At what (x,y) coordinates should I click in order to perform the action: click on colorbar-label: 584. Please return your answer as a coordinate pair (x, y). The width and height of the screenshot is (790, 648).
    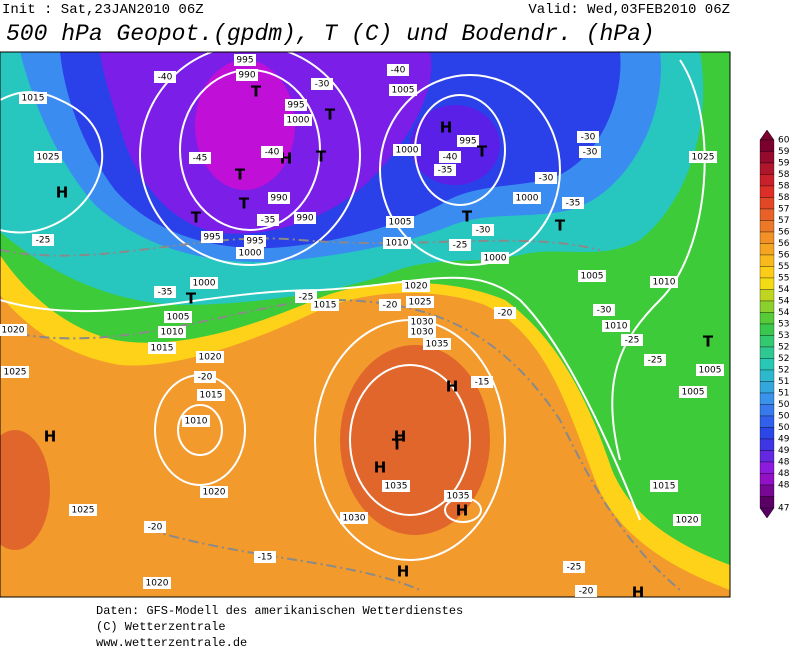
    Looking at the image, I should click on (784, 187).